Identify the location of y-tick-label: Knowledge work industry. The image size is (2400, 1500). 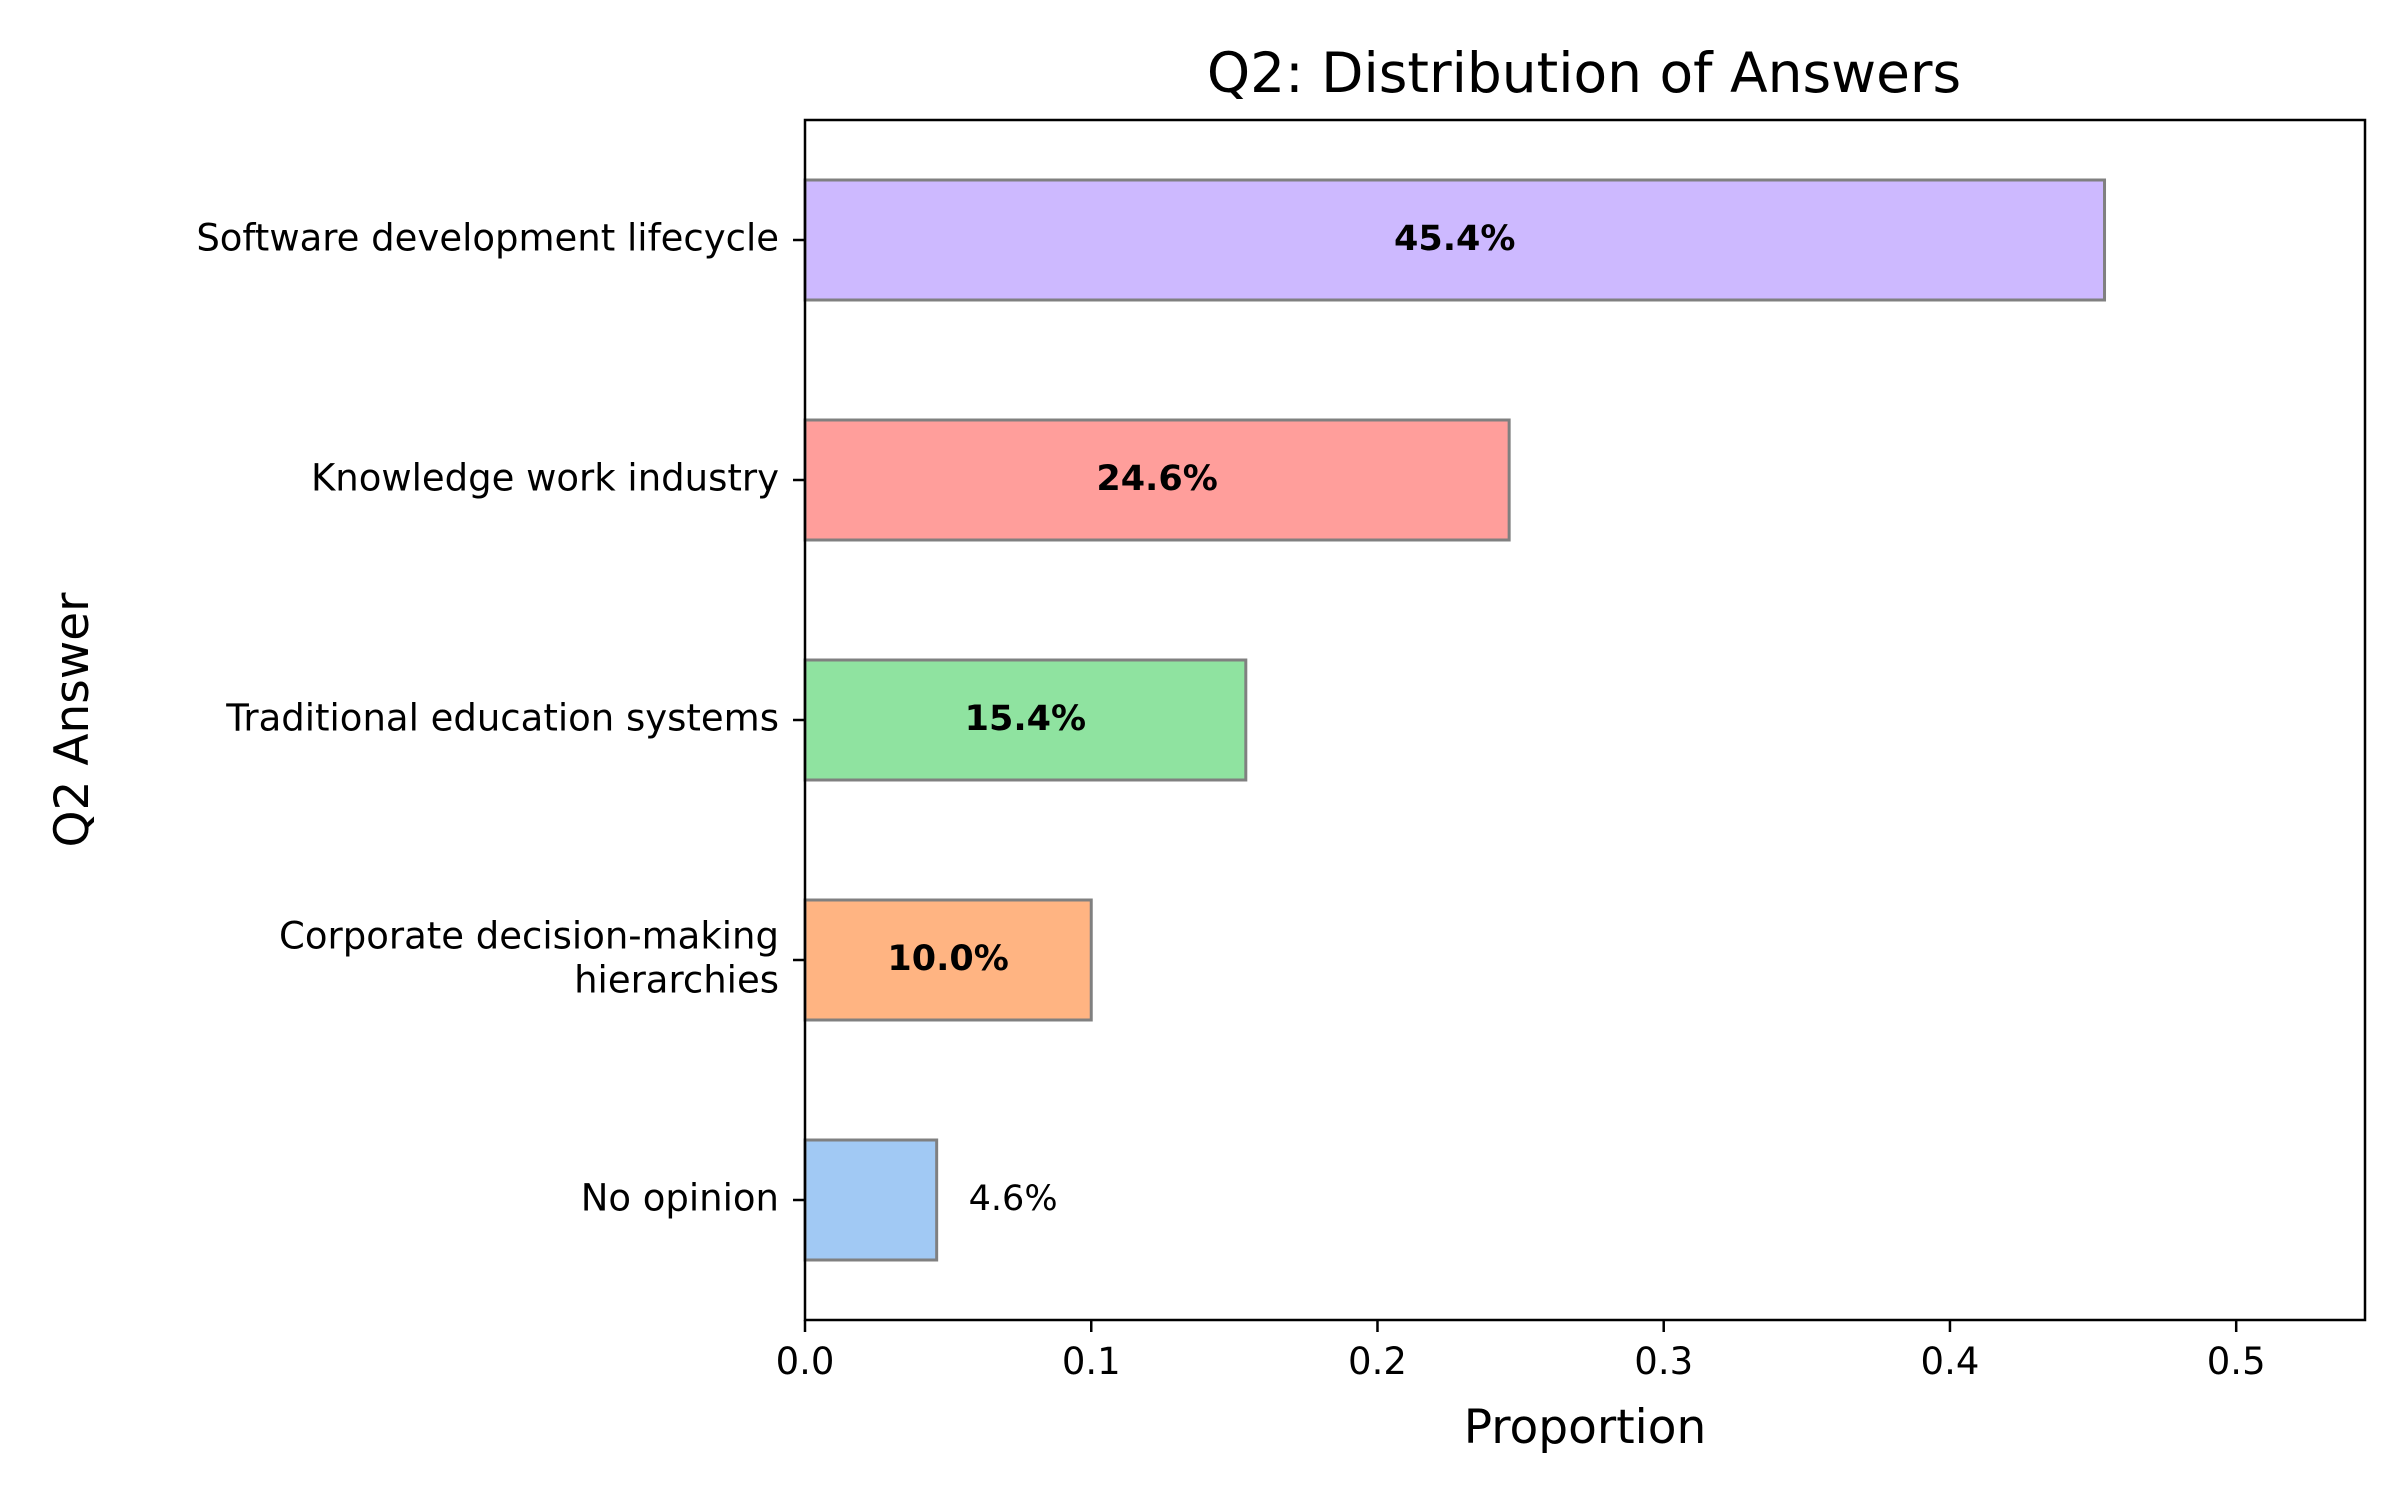
(545, 478).